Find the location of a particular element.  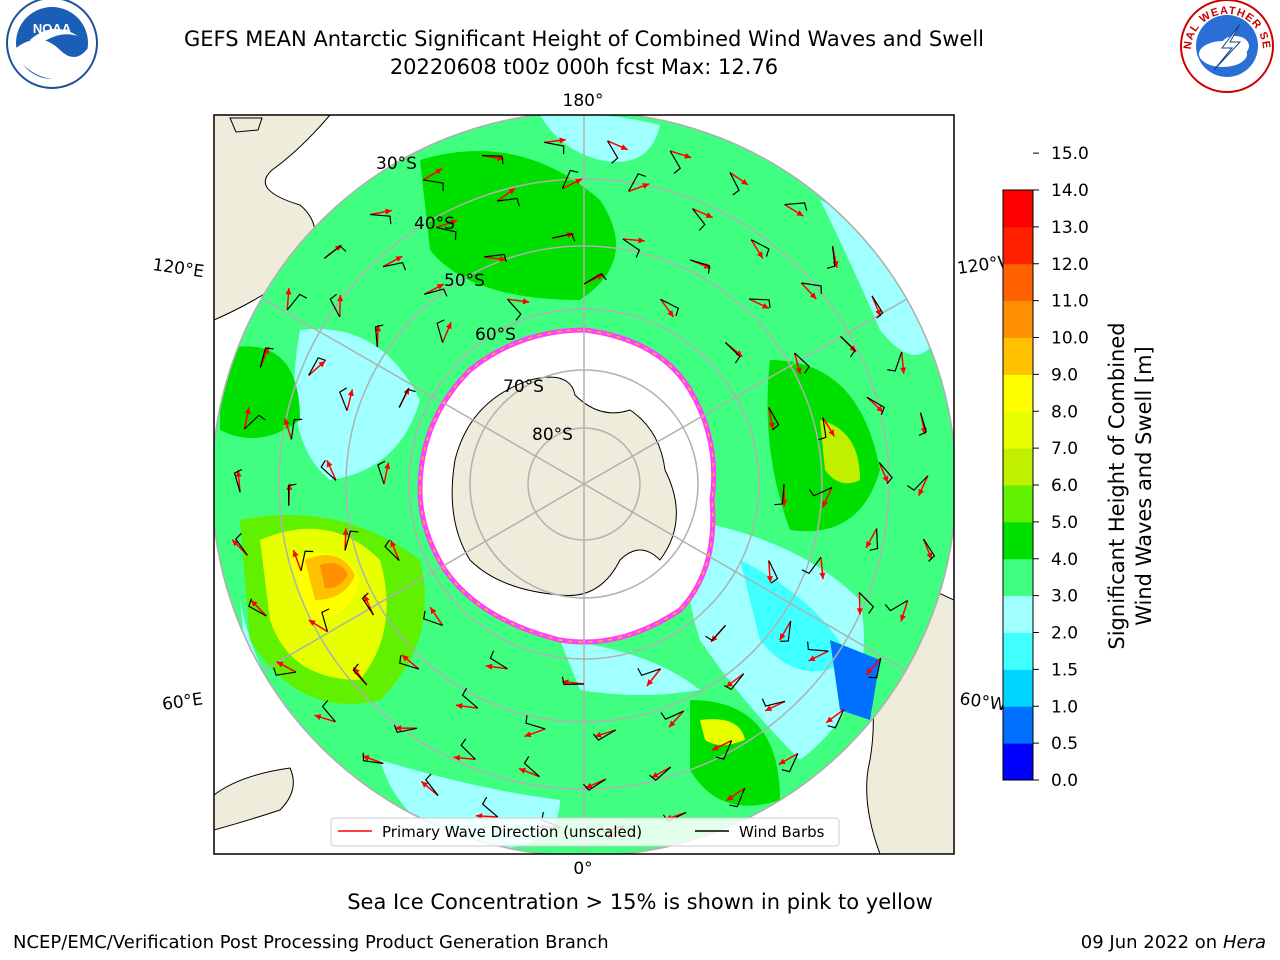

nws-logo: NATIONAL WEATHER SERVICE is located at coordinates (637, 46).